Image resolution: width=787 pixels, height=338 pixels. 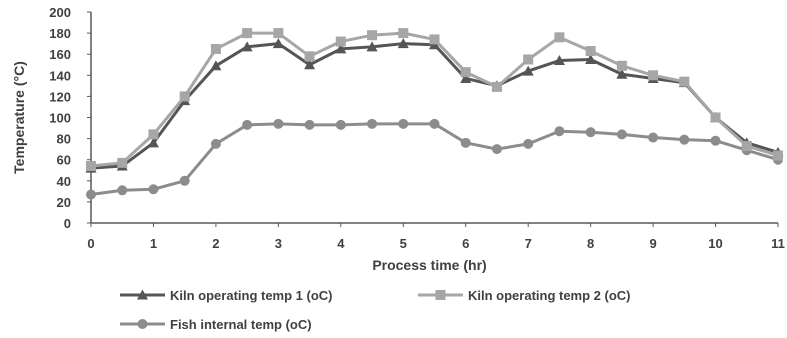 What do you see at coordinates (278, 243) in the screenshot?
I see `x-tick-label: 3` at bounding box center [278, 243].